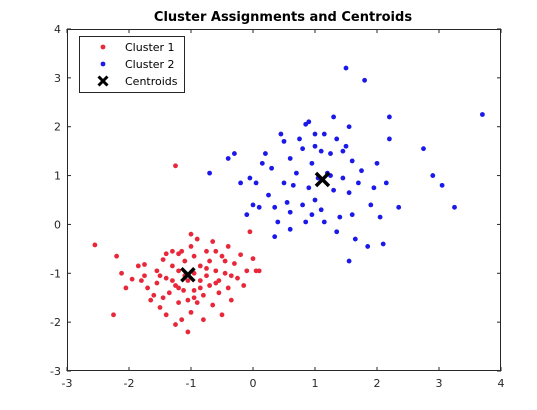 This screenshot has height=410, width=537. Describe the element at coordinates (150, 47) in the screenshot. I see `legend-label: Cluster 1` at that location.